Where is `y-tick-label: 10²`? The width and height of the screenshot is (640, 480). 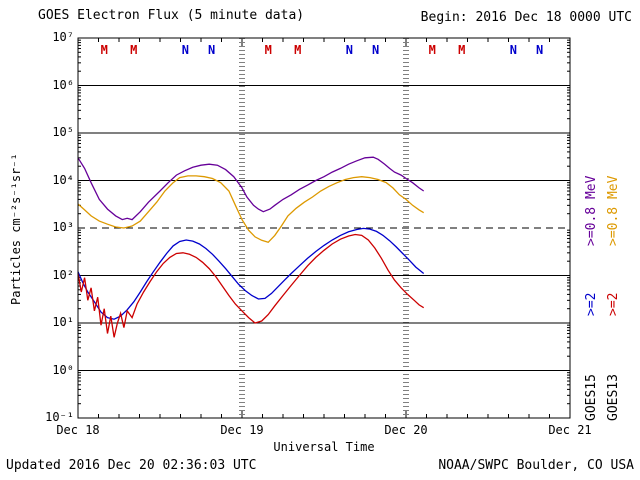 y-tick-label: 10² is located at coordinates (63, 274).